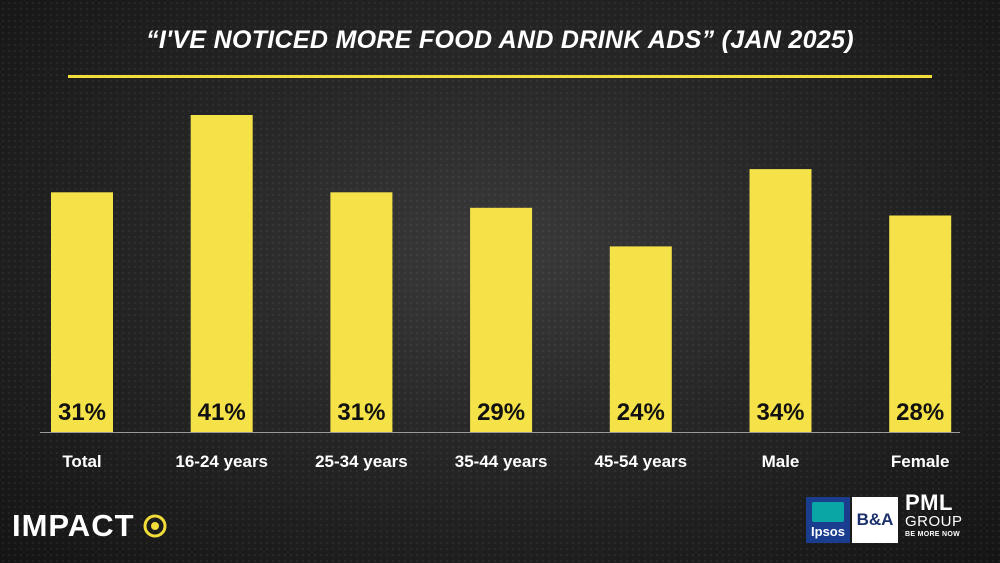  I want to click on pml-logo-sub: GROUP, so click(934, 521).